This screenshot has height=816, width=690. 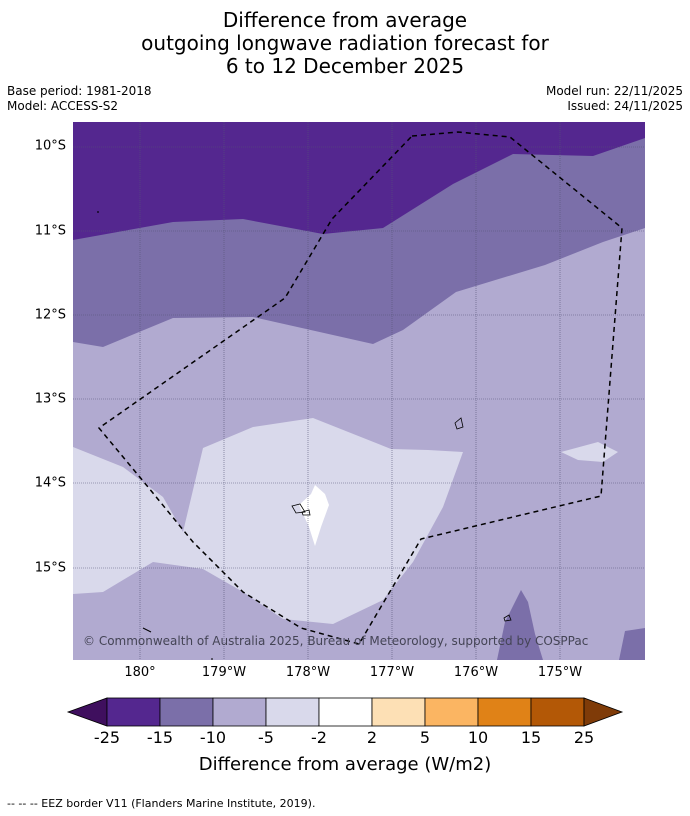 What do you see at coordinates (147, 630) in the screenshot?
I see `island-southwest` at bounding box center [147, 630].